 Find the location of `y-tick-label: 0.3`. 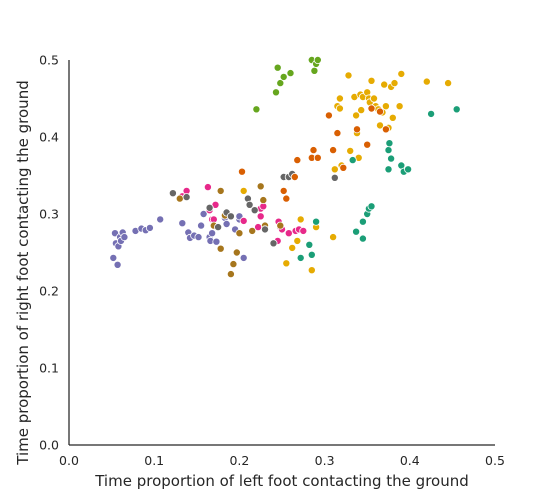

y-tick-label: 0.3 is located at coordinates (49, 214).